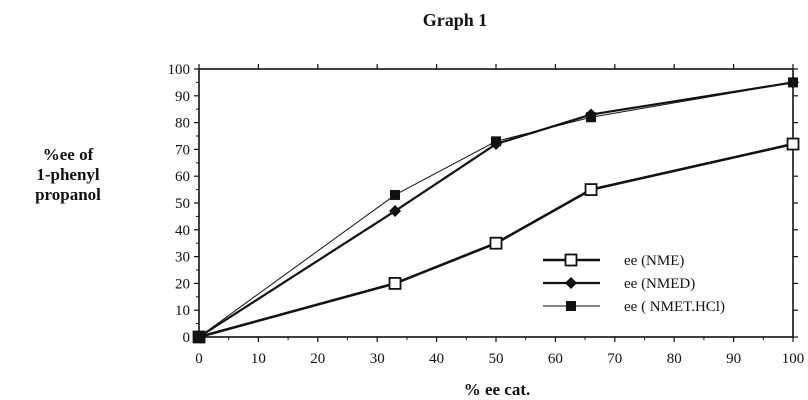 This screenshot has height=400, width=808. I want to click on legend: ee (NME) ee (NMED) ee ( NMET.HCl), so click(634, 284).